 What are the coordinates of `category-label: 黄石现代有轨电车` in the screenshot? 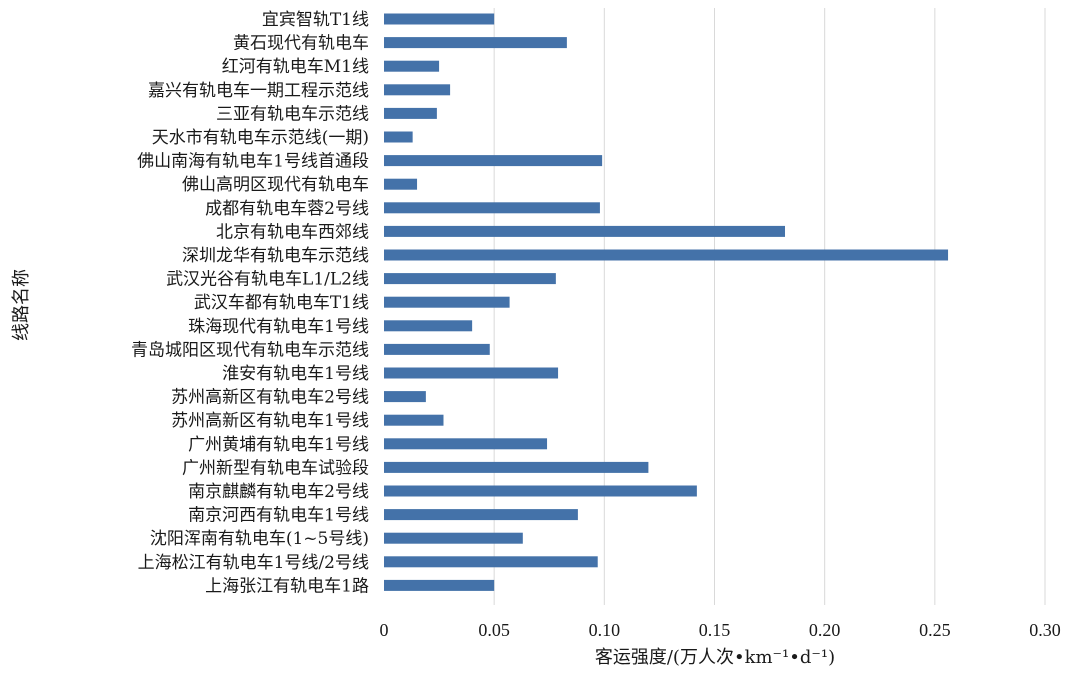 It's located at (301, 44).